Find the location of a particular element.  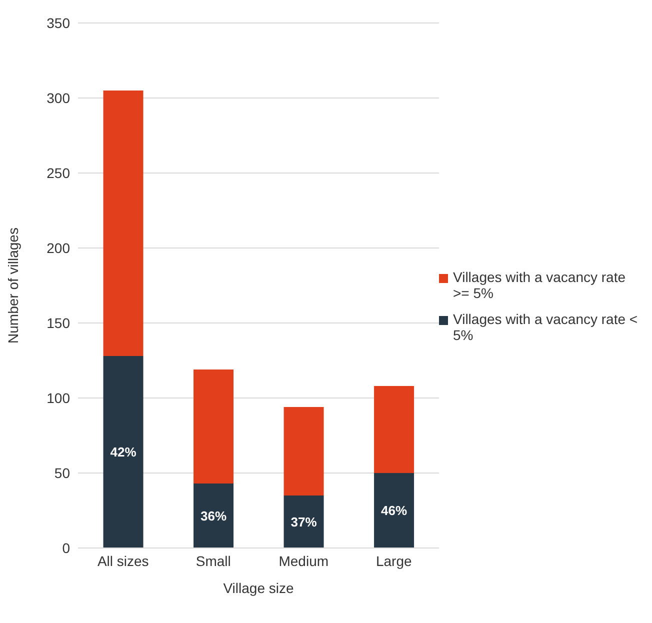

y-tick-label: 200 is located at coordinates (58, 248).